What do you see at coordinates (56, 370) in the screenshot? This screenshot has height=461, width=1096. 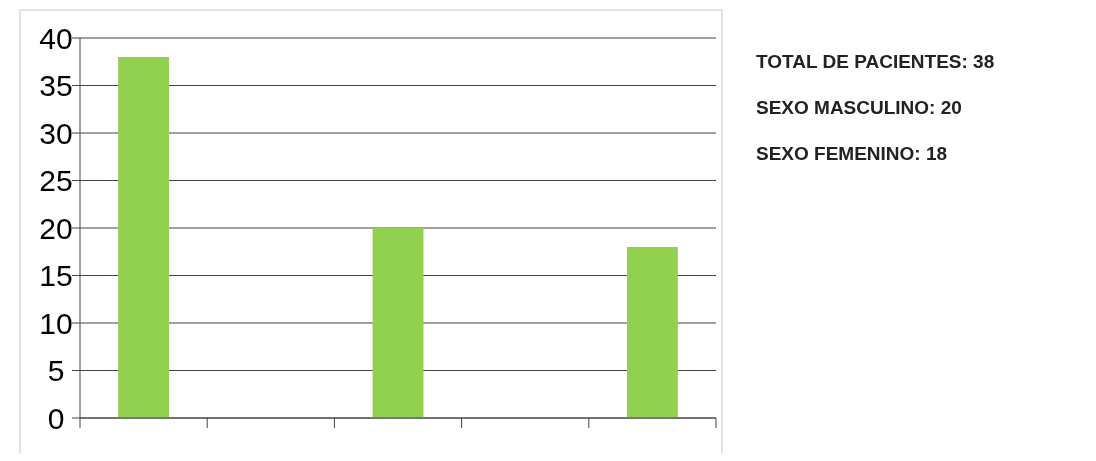 I see `y-tick-label: 5` at bounding box center [56, 370].